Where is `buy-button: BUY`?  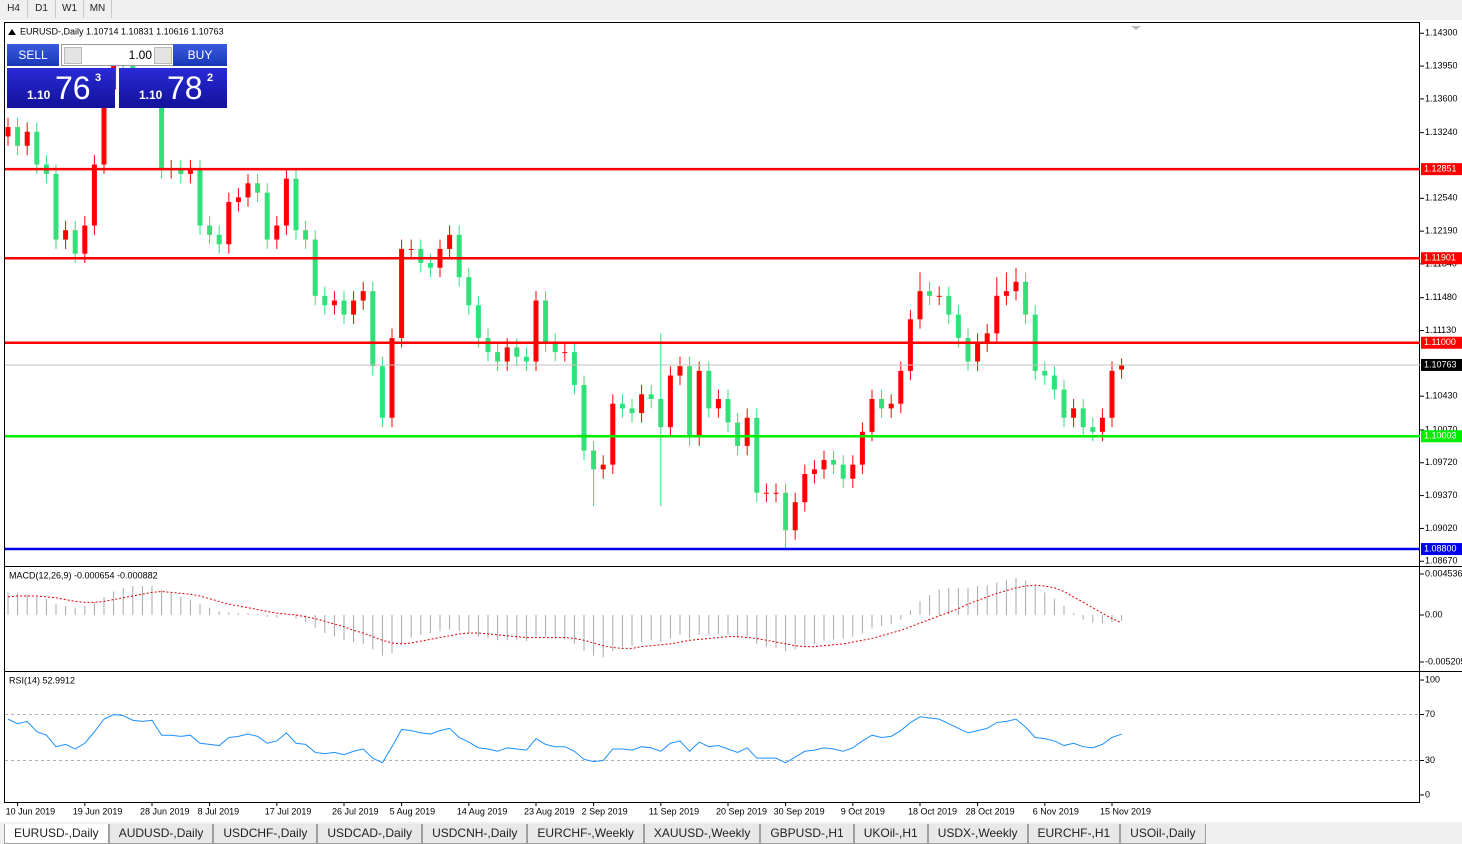 buy-button: BUY is located at coordinates (200, 55).